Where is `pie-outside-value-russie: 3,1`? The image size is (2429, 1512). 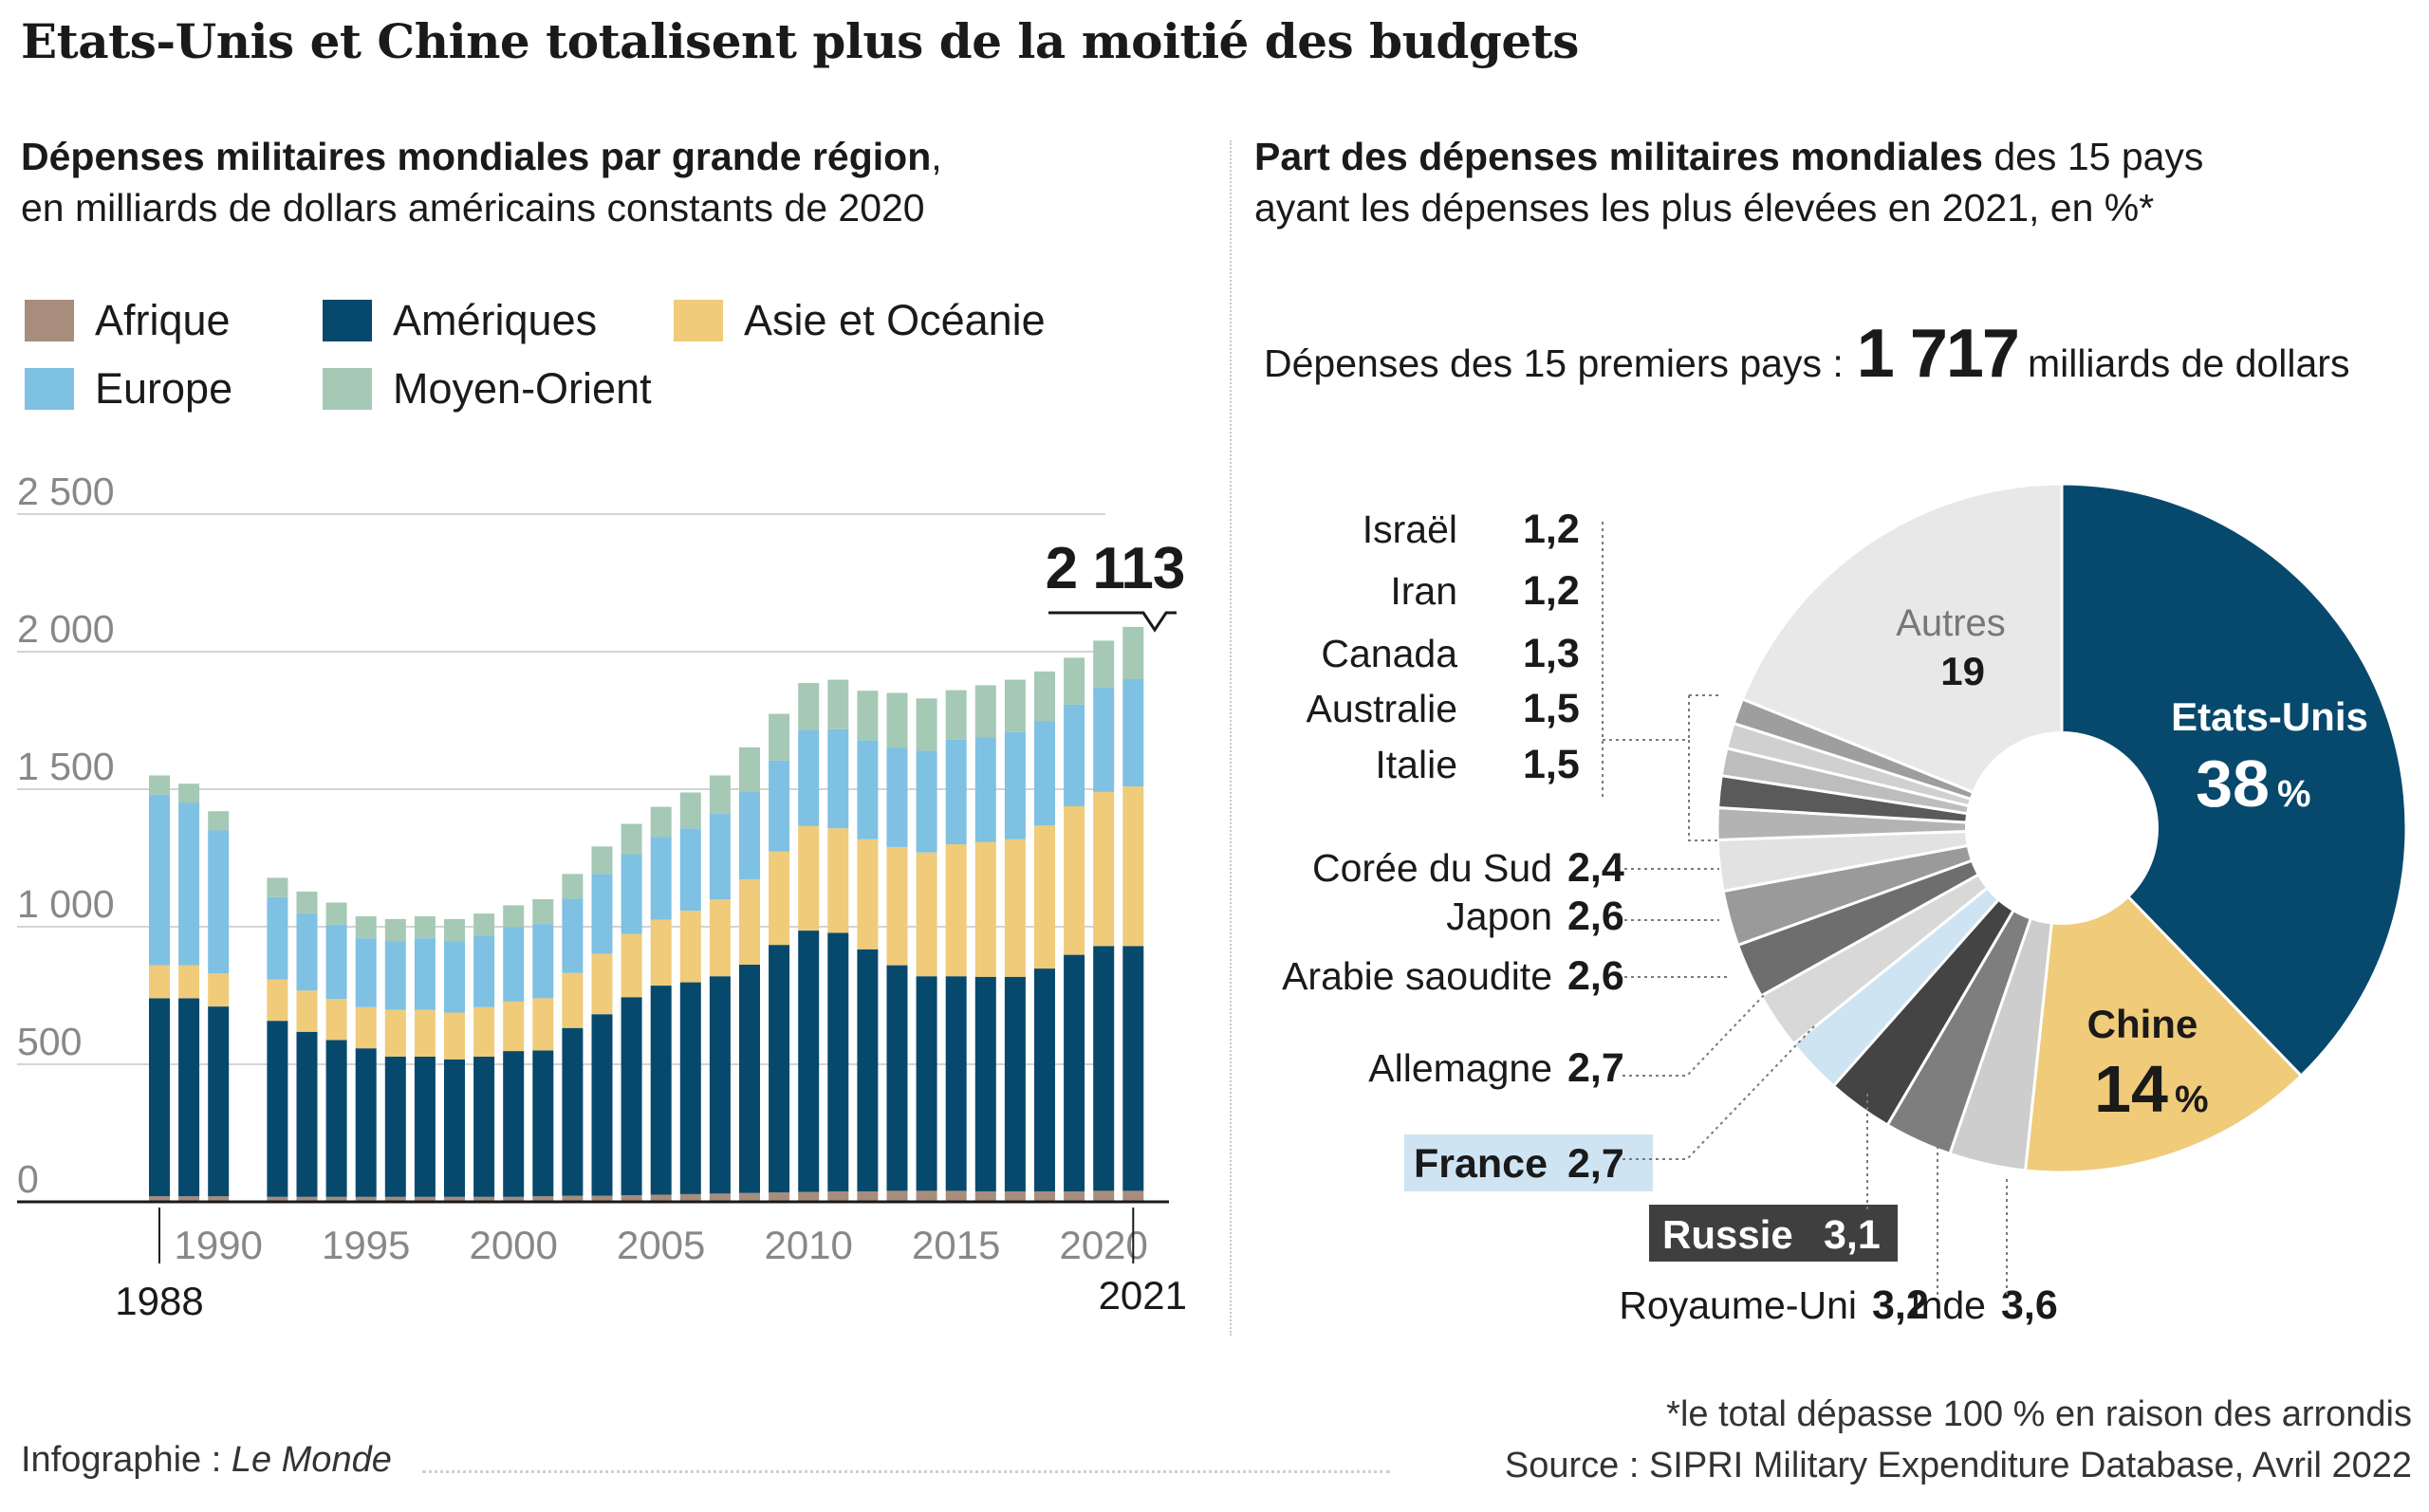 pie-outside-value-russie: 3,1 is located at coordinates (1852, 1235).